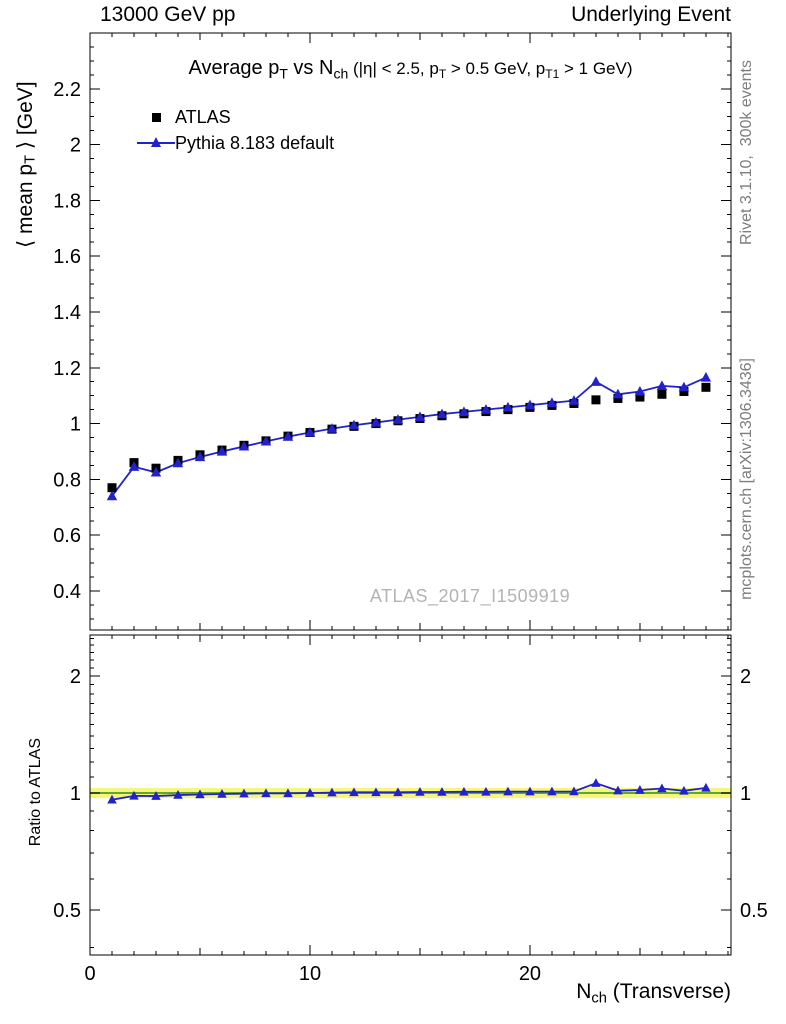 This screenshot has height=1024, width=786. What do you see at coordinates (67, 536) in the screenshot?
I see `svg-text: 0.6` at bounding box center [67, 536].